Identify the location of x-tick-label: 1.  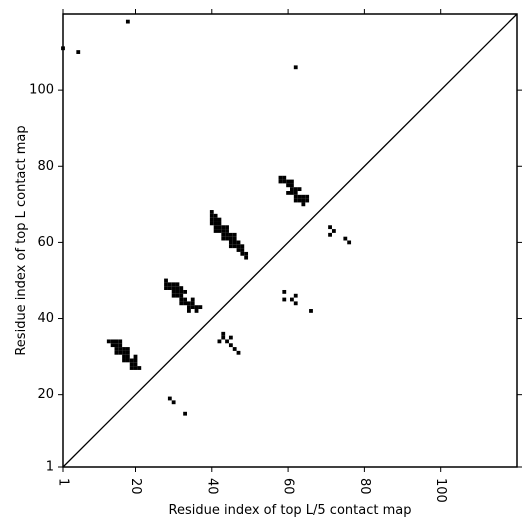
(63, 482).